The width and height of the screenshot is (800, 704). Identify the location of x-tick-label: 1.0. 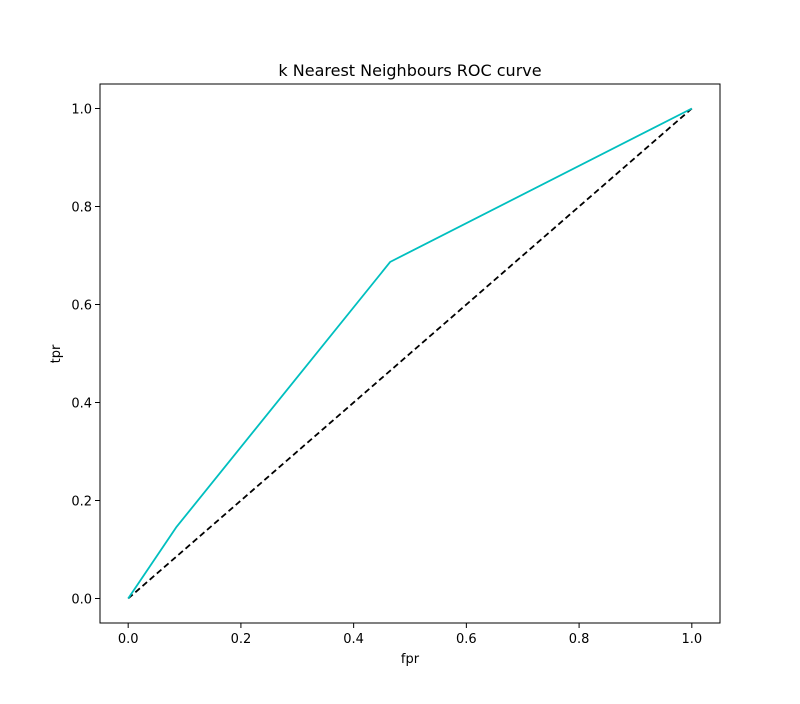
(691, 639).